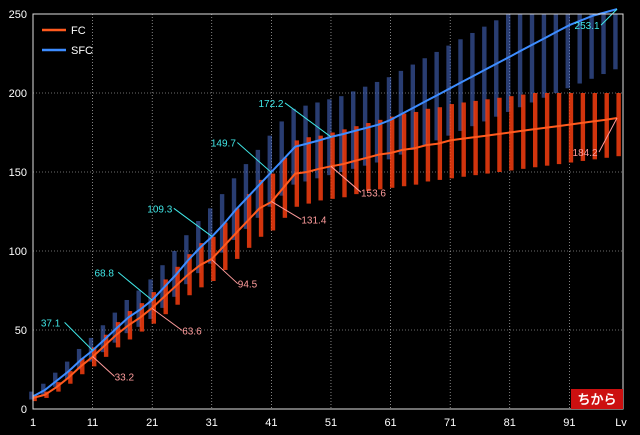  Describe the element at coordinates (569, 423) in the screenshot. I see `x-tick-label: 91` at that location.